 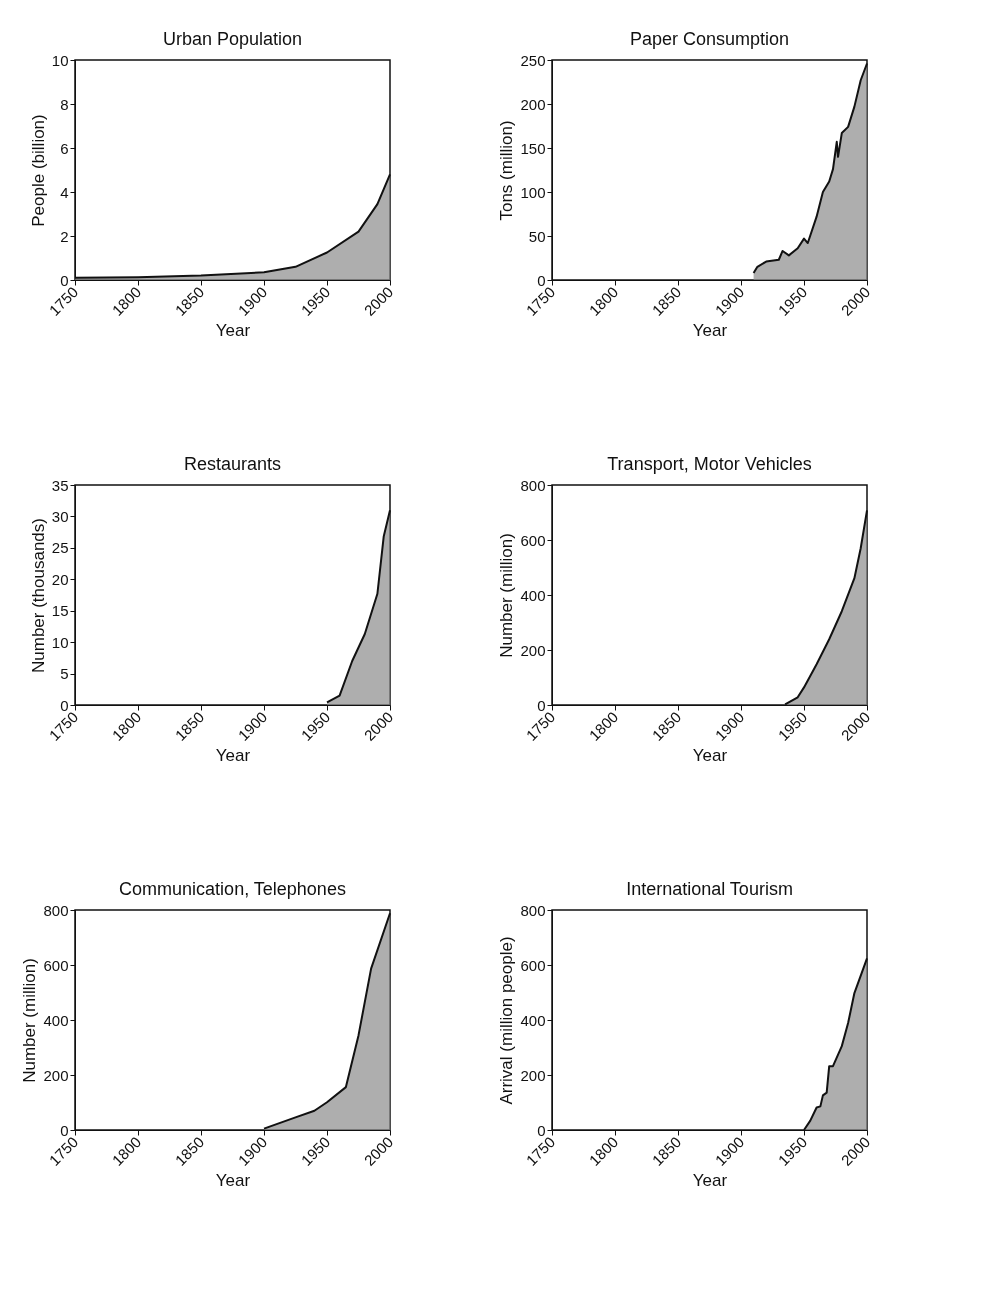 What do you see at coordinates (64, 236) in the screenshot?
I see `y-tick-label: 2` at bounding box center [64, 236].